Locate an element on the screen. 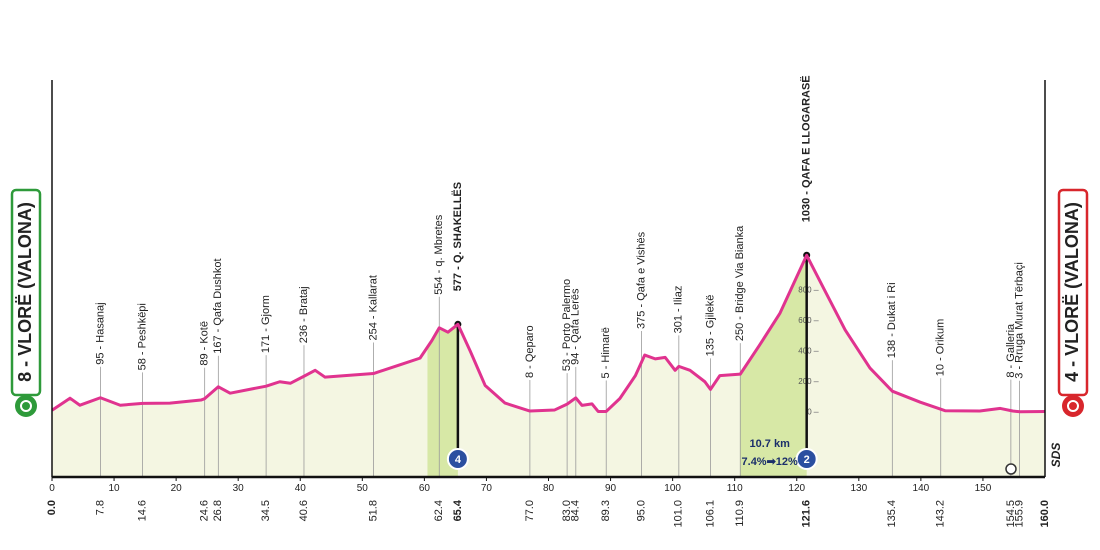  x-tick-label: 30 is located at coordinates (239, 488).